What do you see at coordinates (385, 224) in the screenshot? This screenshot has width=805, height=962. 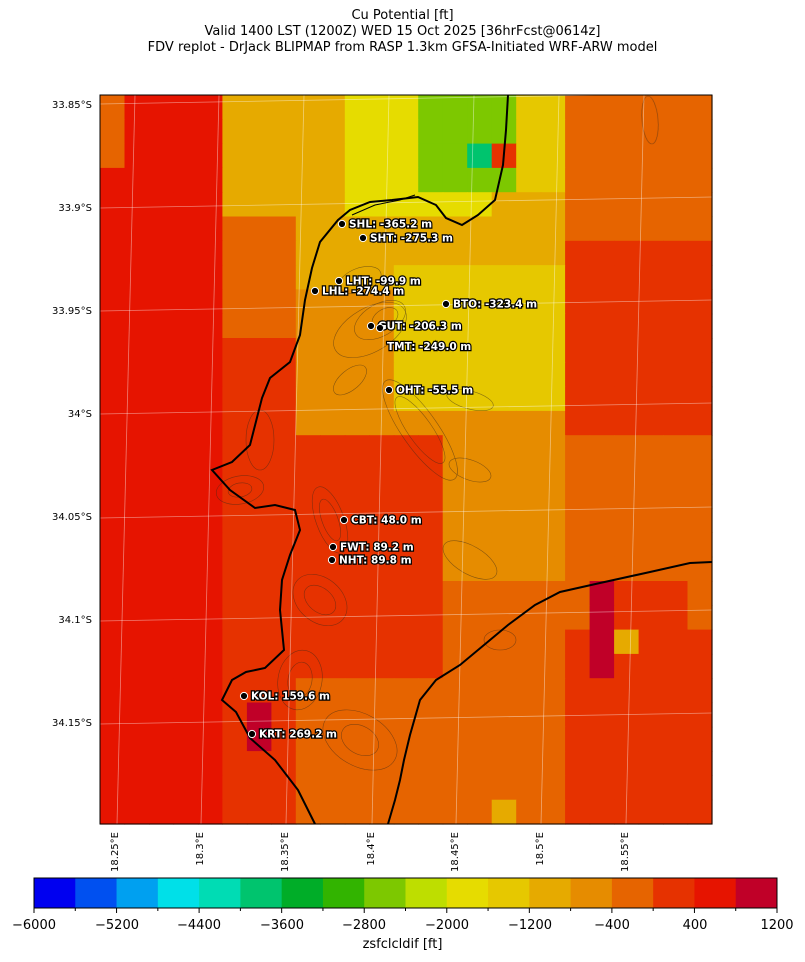 I see `station-shl: SHL: -365.2 m` at bounding box center [385, 224].